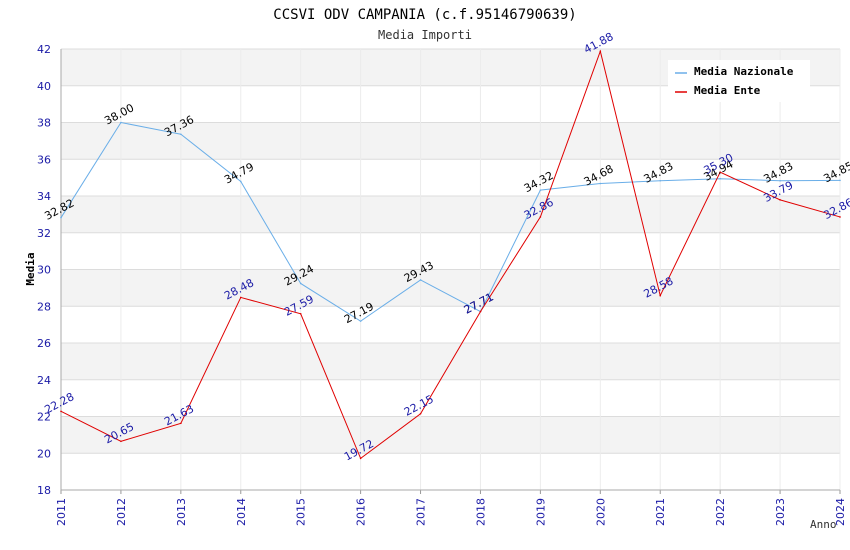 The height and width of the screenshot is (550, 850). I want to click on legend-box, so click(739, 81).